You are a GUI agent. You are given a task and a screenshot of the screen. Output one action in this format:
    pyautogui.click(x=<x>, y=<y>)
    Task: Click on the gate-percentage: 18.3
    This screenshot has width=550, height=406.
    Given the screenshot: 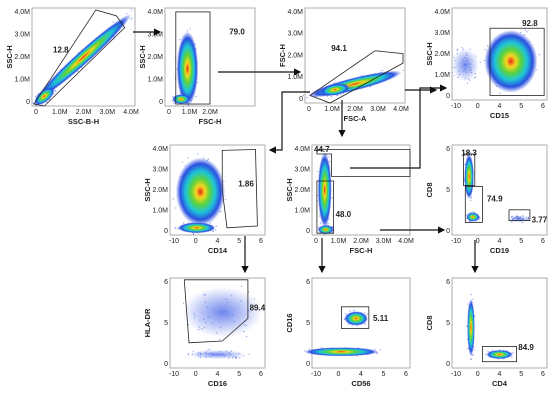 What is the action you would take?
    pyautogui.click(x=469, y=153)
    